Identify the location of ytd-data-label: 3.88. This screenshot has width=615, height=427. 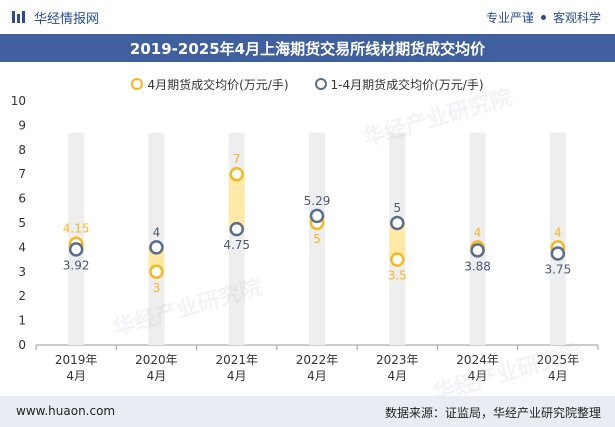
(477, 266).